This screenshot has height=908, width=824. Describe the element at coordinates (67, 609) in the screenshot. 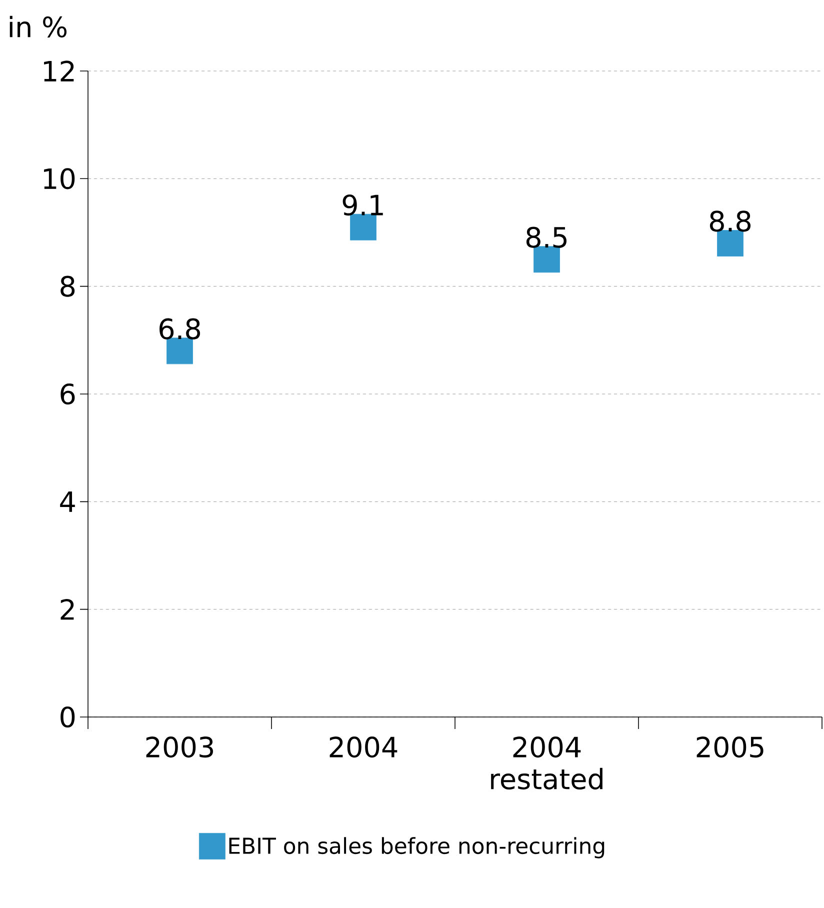

I see `y-tick-label: 2` at that location.